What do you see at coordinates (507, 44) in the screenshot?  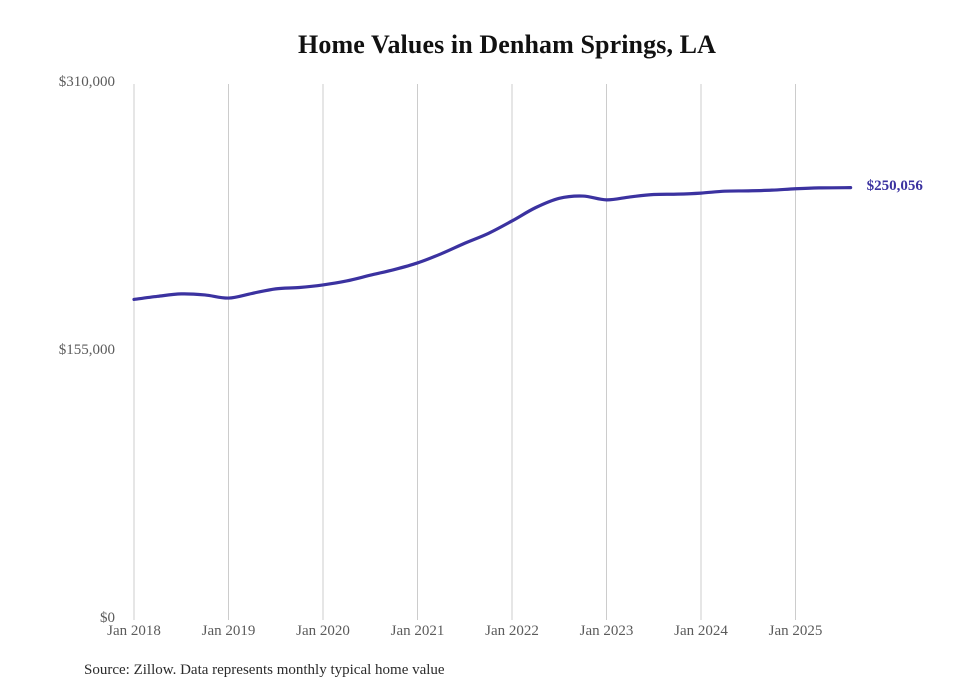 I see `chart-title: Home Values in Denham Springs, LA` at bounding box center [507, 44].